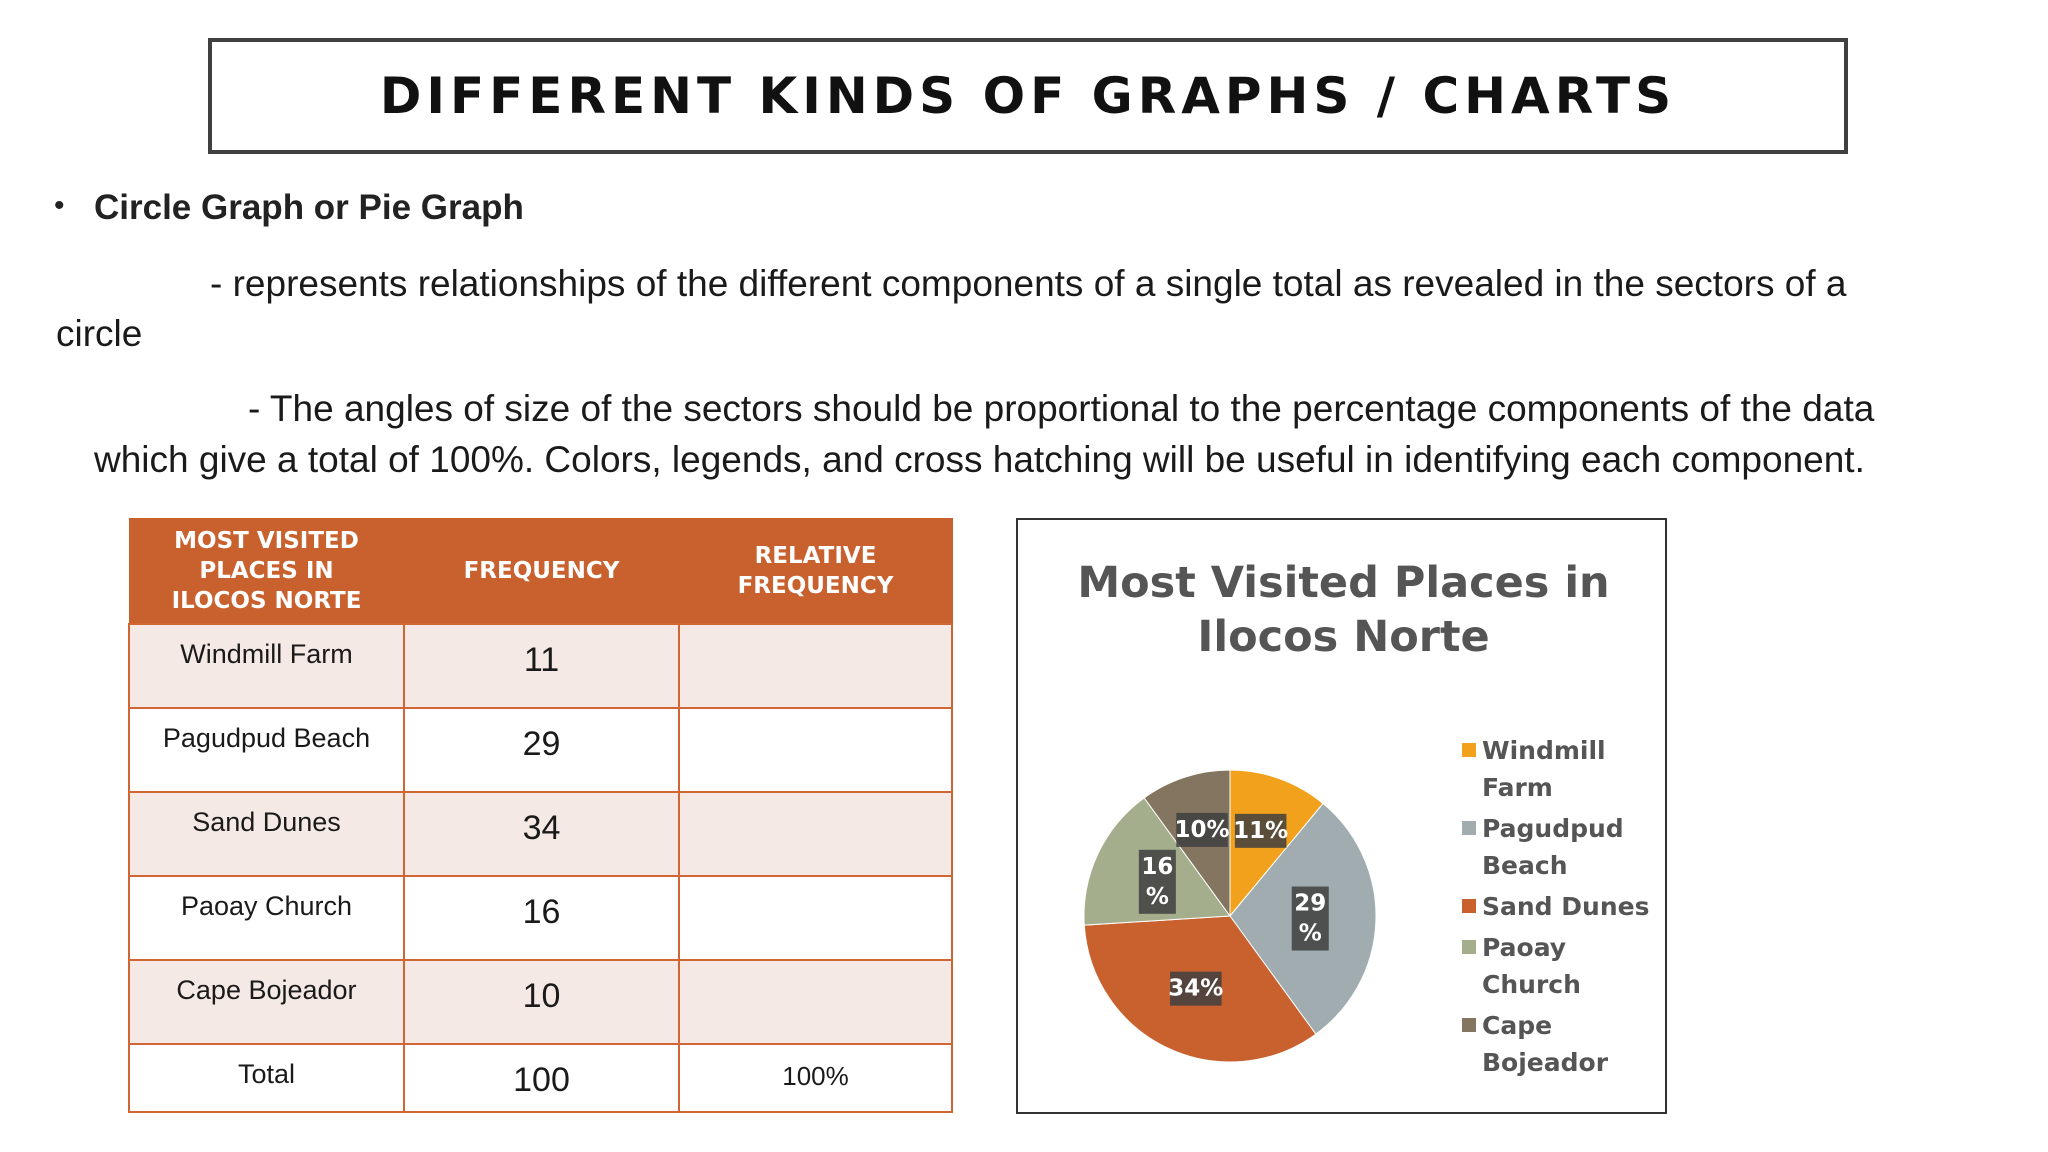 The width and height of the screenshot is (2048, 1152). I want to click on header-place-line-1: MOST VISITED, so click(266, 540).